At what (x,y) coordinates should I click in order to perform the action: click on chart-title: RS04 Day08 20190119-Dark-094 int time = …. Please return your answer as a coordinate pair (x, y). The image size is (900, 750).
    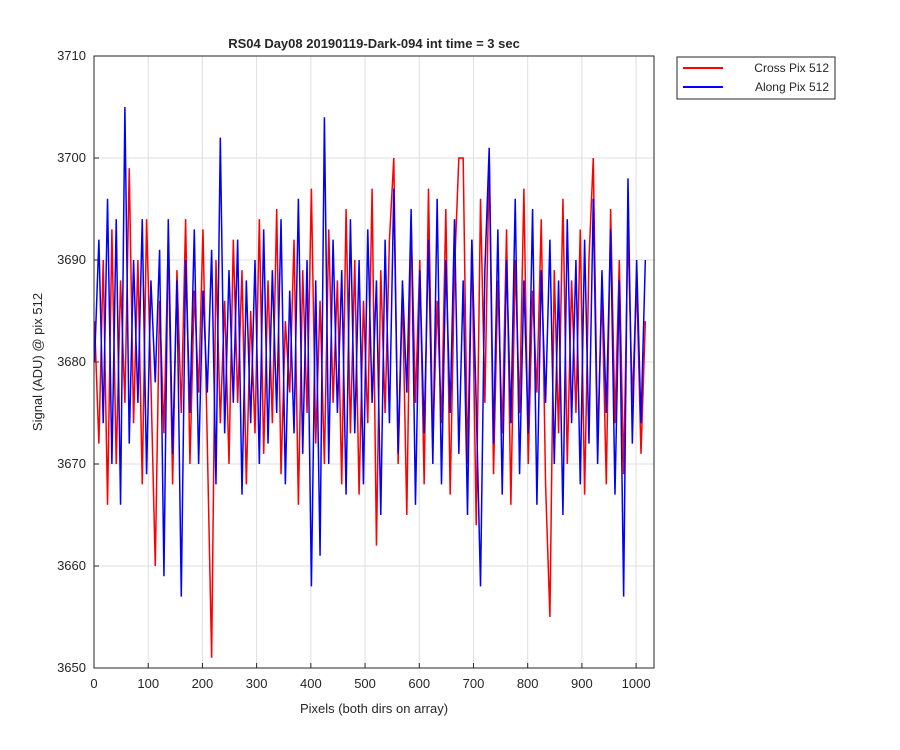
    Looking at the image, I should click on (374, 43).